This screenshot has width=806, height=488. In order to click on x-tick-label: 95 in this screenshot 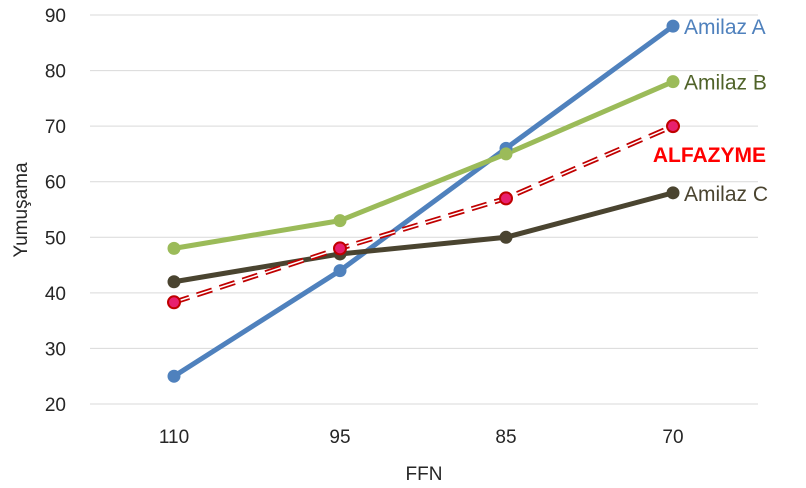, I will do `click(339, 437)`.